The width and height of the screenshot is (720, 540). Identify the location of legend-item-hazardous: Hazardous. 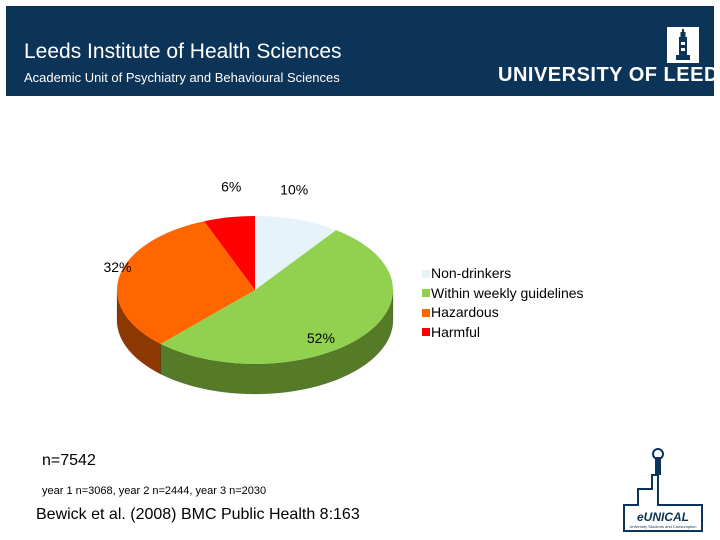
(503, 313).